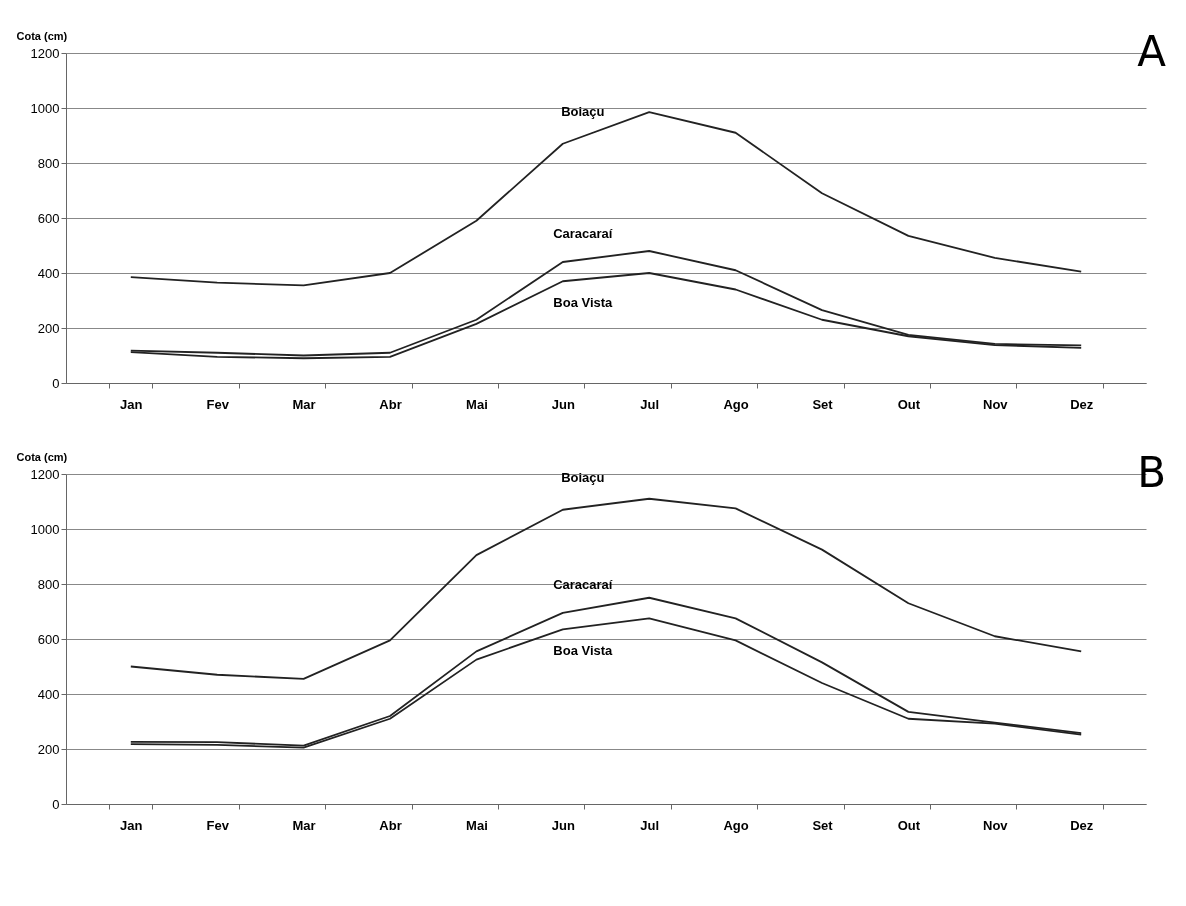  What do you see at coordinates (1152, 51) in the screenshot?
I see `annotation: A` at bounding box center [1152, 51].